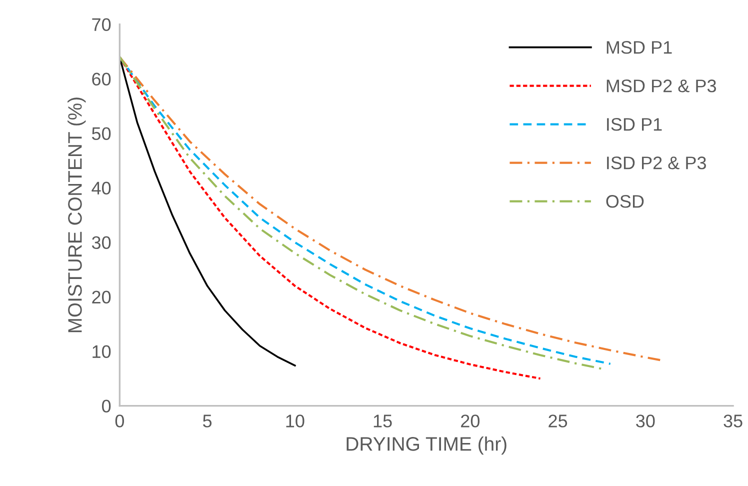 The height and width of the screenshot is (486, 748). Describe the element at coordinates (558, 421) in the screenshot. I see `x-tick-label: 25` at that location.